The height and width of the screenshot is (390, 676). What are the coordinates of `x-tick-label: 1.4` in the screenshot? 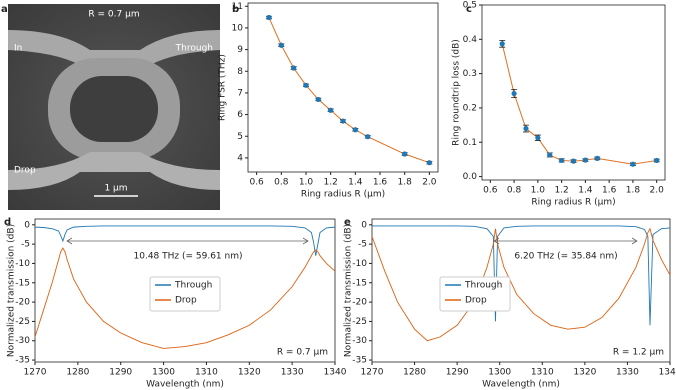 It's located at (585, 191).